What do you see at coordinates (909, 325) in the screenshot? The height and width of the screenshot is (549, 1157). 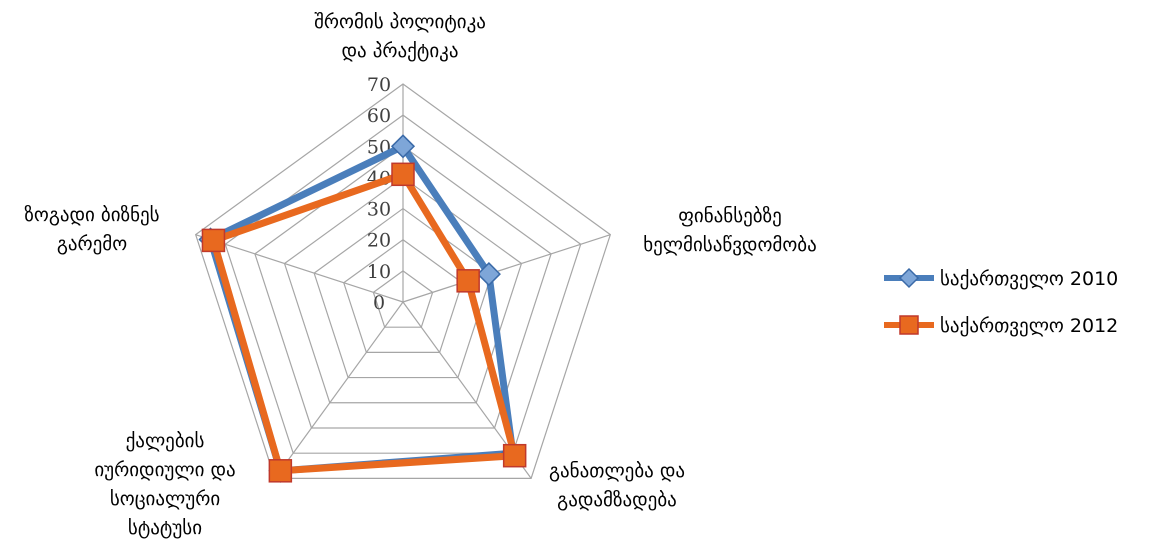 I see `legend-marker-square` at bounding box center [909, 325].